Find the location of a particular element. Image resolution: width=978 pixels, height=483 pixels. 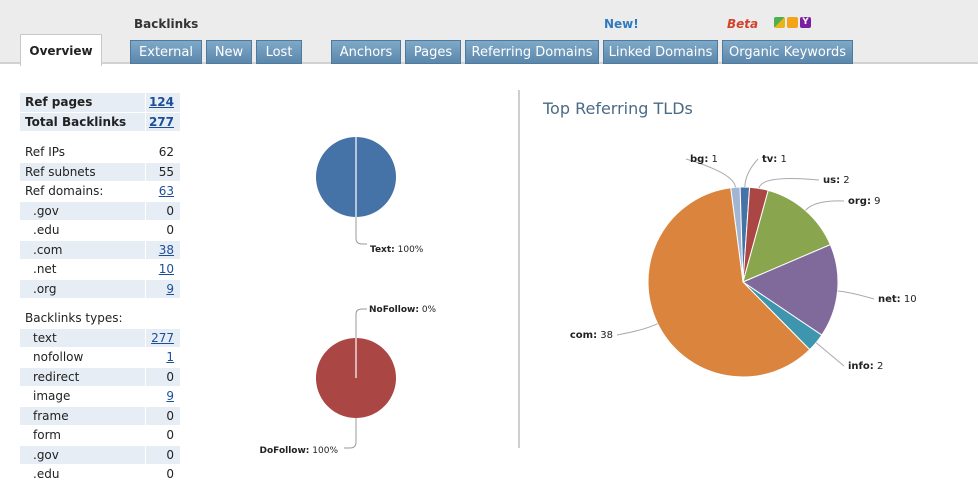

label-org: org: 9 is located at coordinates (864, 201).